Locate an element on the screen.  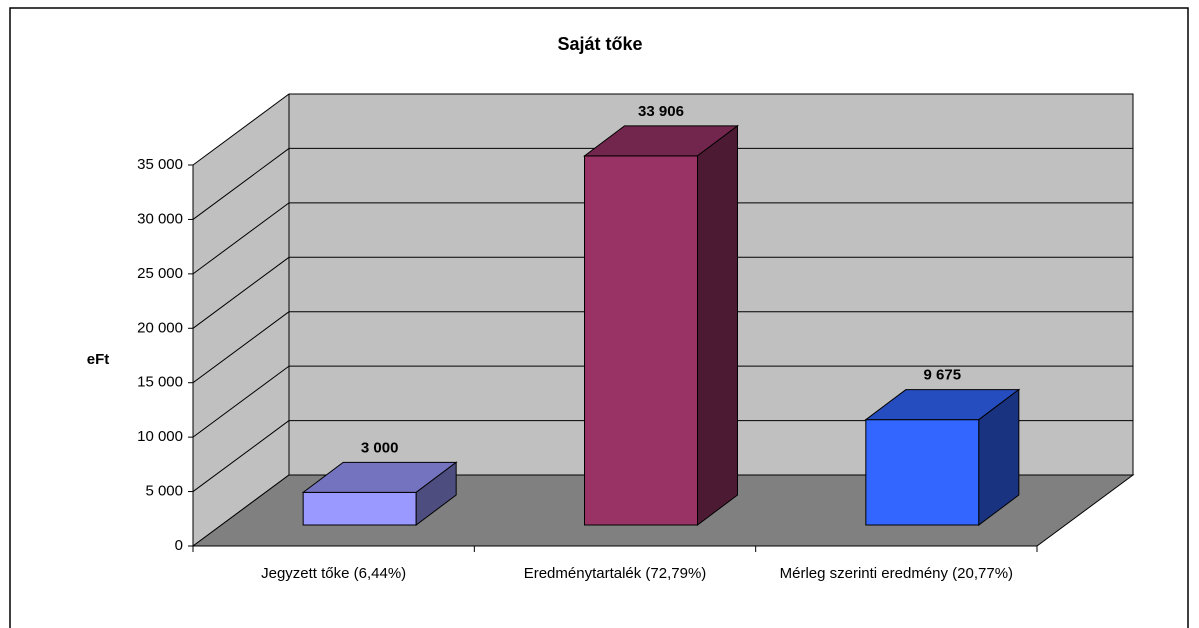
value-label: 3 000 is located at coordinates (380, 447).